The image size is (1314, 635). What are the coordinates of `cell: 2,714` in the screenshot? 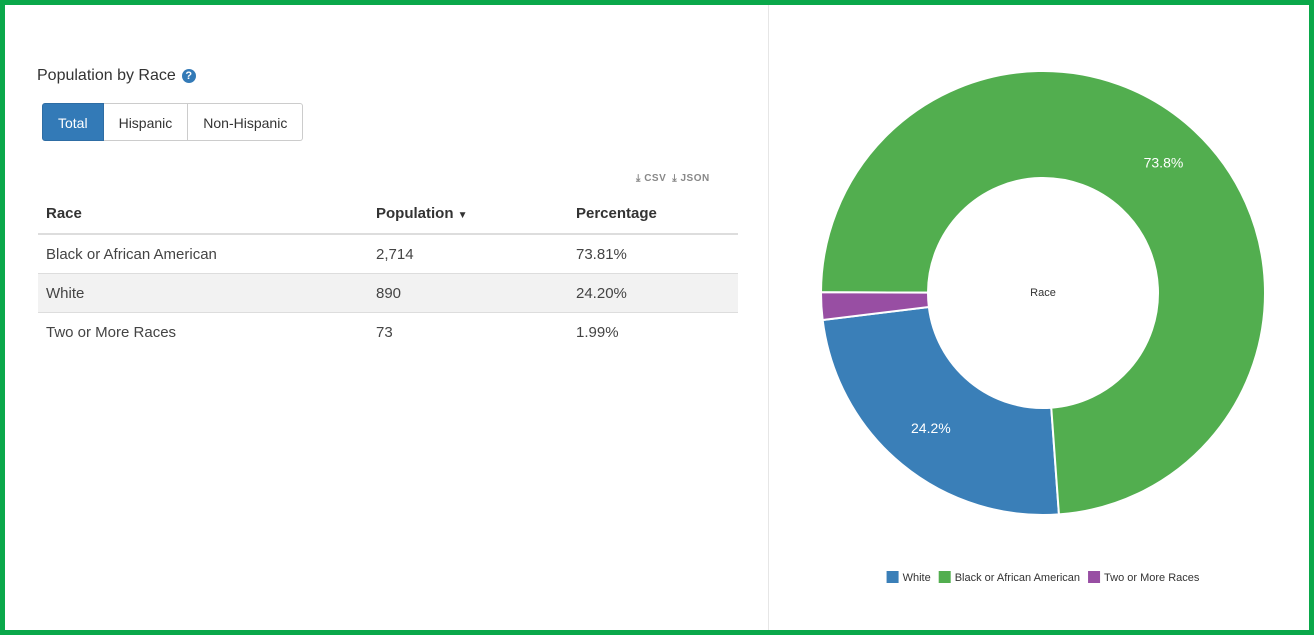 It's located at (468, 254).